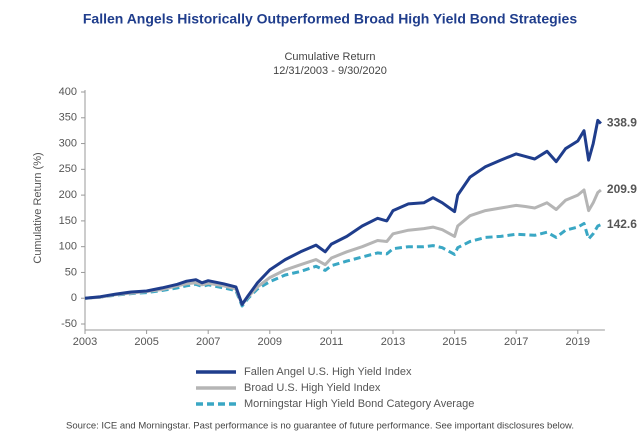 Image resolution: width=640 pixels, height=438 pixels. What do you see at coordinates (622, 123) in the screenshot?
I see `end-label: 338.9` at bounding box center [622, 123].